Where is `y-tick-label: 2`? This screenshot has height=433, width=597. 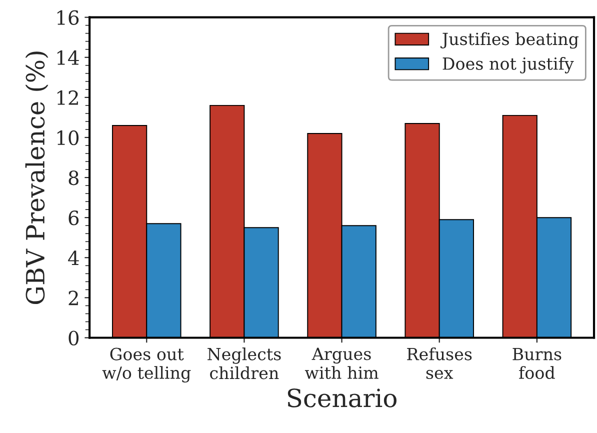
y-tick-label: 2 is located at coordinates (73, 298).